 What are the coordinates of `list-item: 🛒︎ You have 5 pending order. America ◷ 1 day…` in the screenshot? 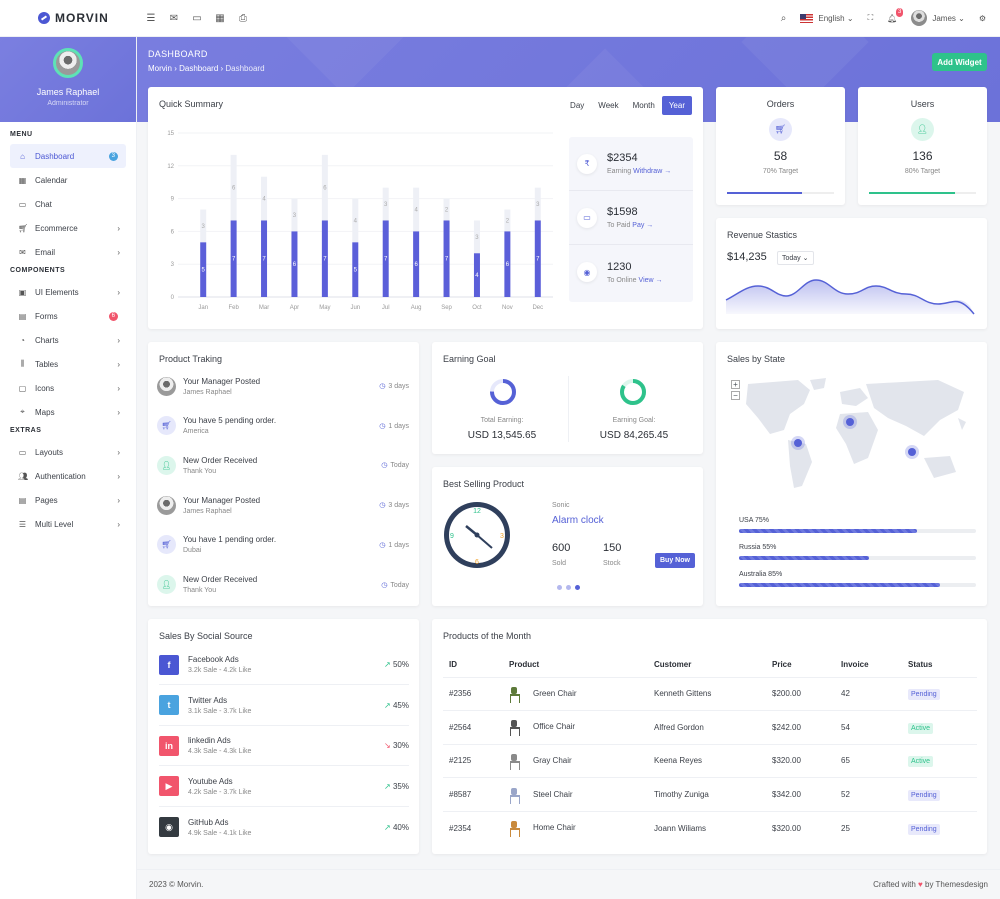 It's located at (283, 426).